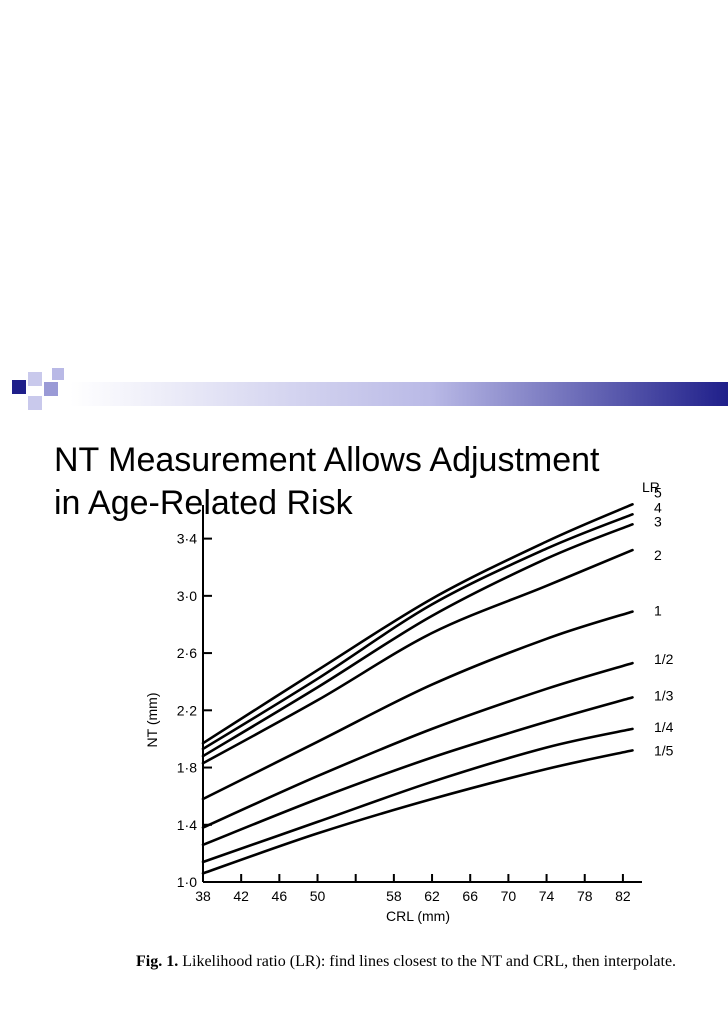  I want to click on slide-header-decoration, so click(370, 389).